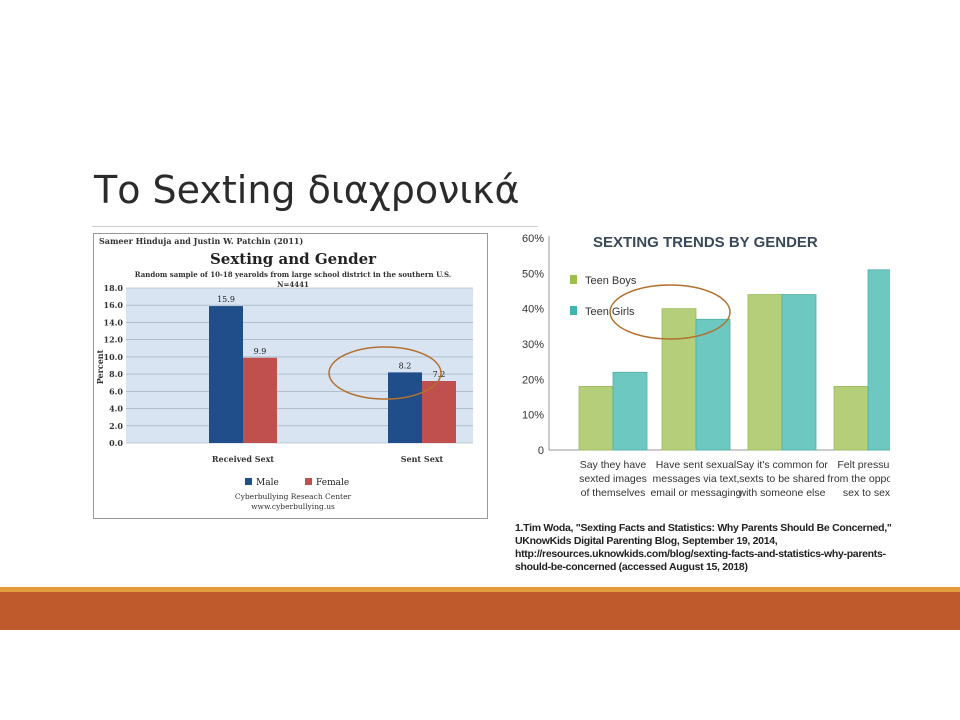 The image size is (960, 720). What do you see at coordinates (863, 465) in the screenshot?
I see `x-tick-label: Felt pressure` at bounding box center [863, 465].